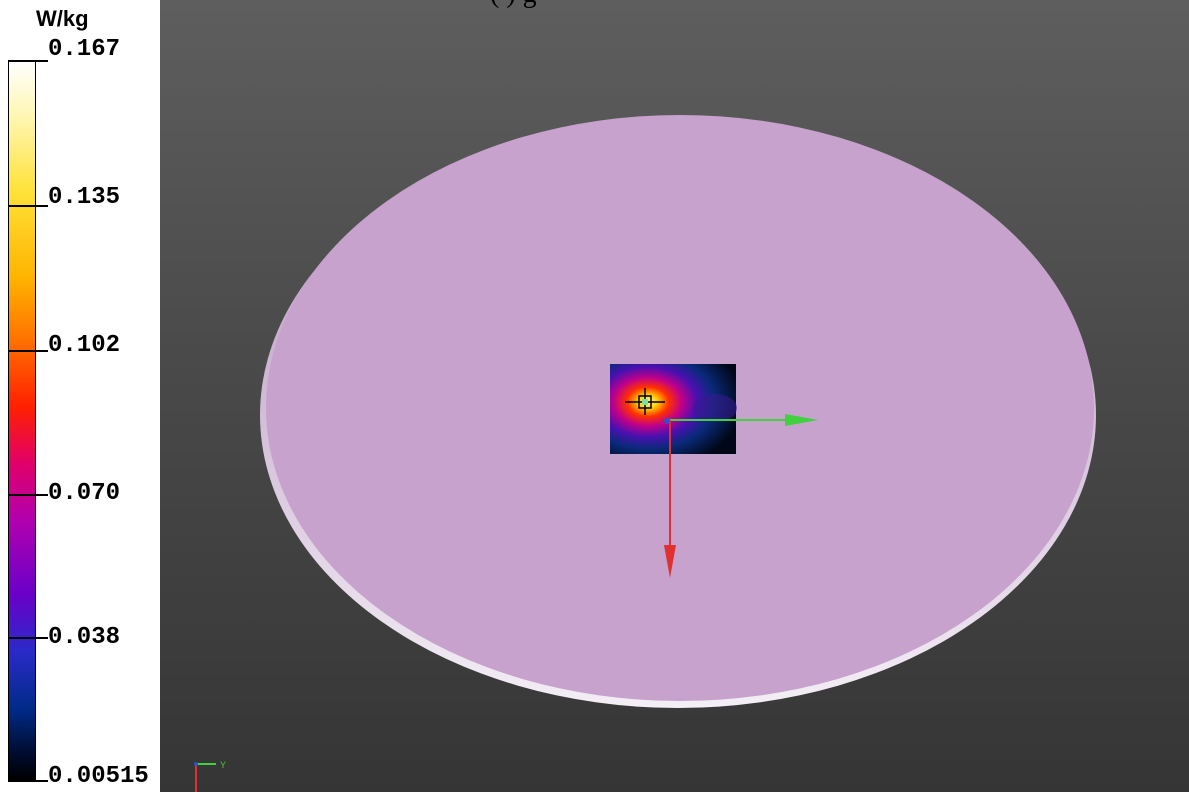  Describe the element at coordinates (84, 49) in the screenshot. I see `tick-label-max: 0.167` at that location.